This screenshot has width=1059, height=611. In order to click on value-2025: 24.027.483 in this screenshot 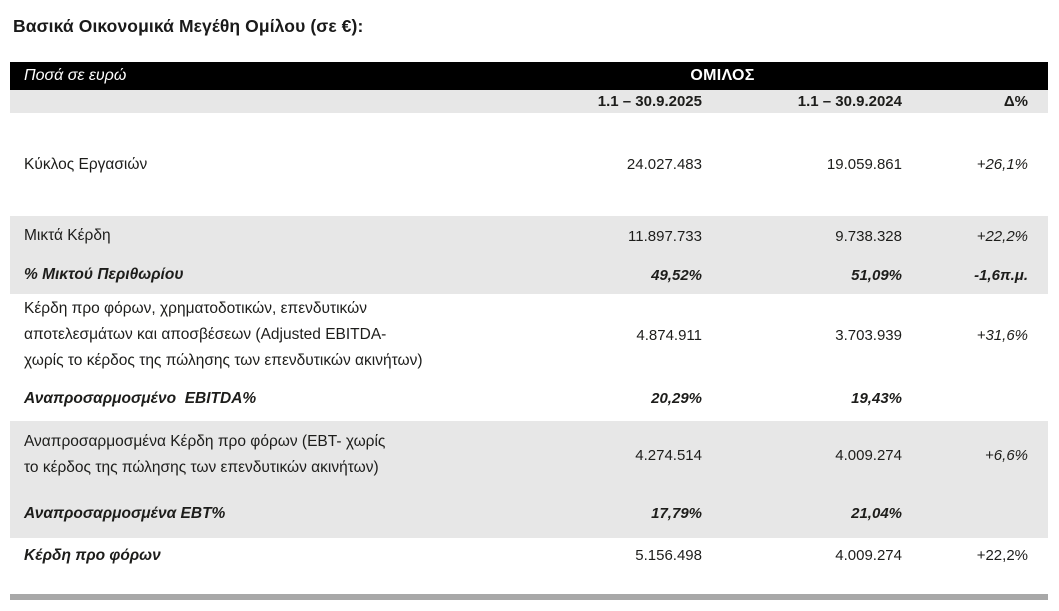, I will do `click(664, 164)`.